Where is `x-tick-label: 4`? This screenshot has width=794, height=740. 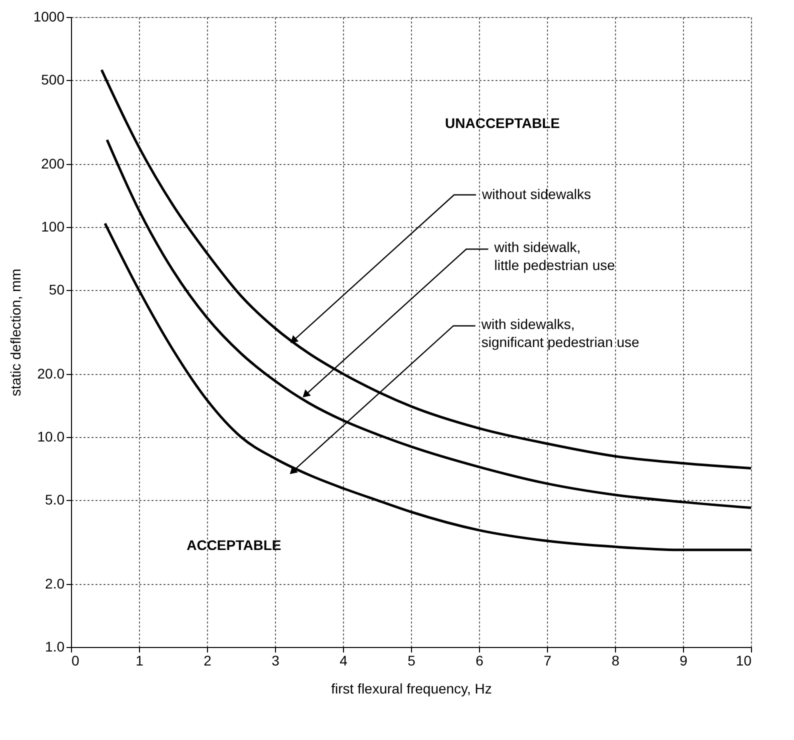 x-tick-label: 4 is located at coordinates (344, 660).